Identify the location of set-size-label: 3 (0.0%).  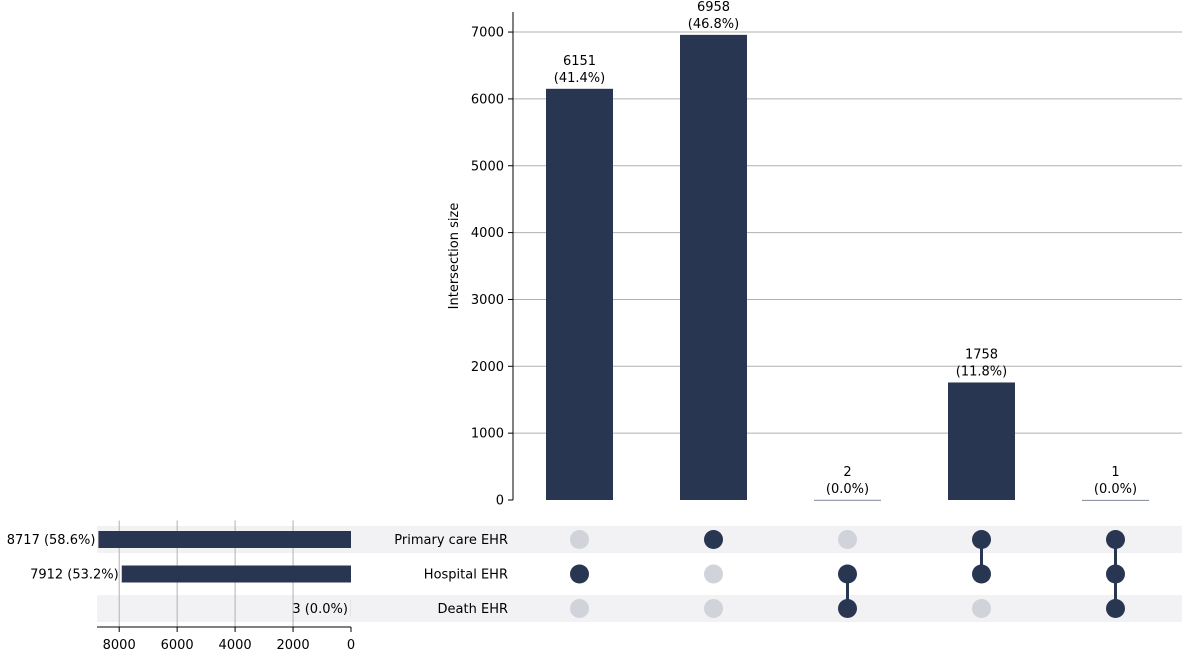
(320, 609).